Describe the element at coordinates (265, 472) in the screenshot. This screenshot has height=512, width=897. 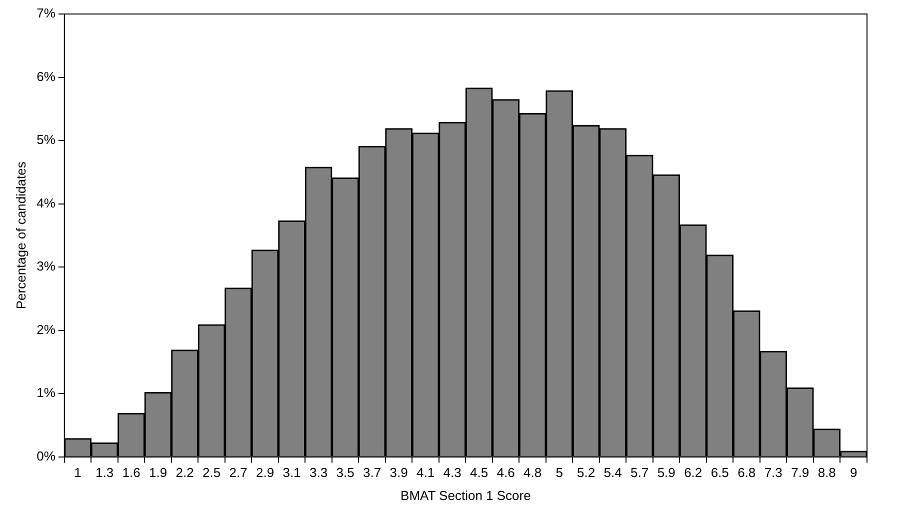
I see `x-tick-label: 2.9` at that location.